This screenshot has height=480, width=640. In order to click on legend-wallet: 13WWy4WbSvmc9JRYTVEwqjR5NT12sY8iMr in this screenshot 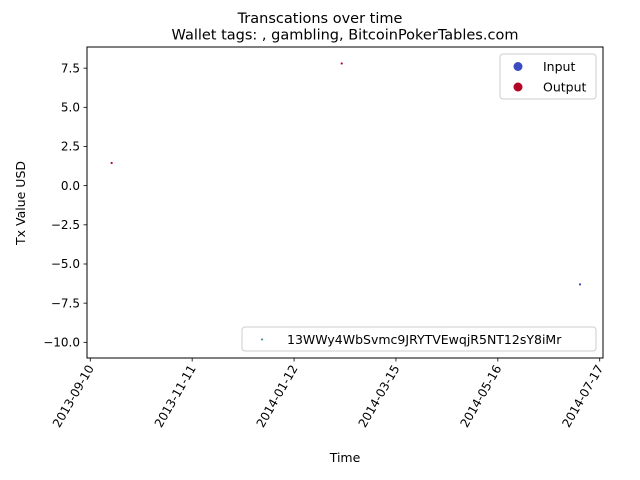, I will do `click(419, 339)`.